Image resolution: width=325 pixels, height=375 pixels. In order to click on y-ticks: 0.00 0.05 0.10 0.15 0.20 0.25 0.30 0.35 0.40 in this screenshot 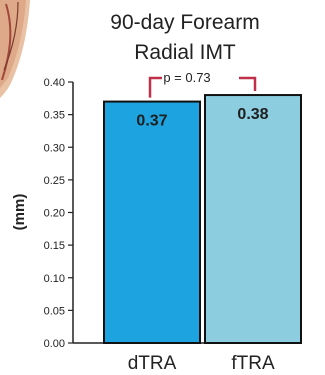, I will do `click(58, 213)`.